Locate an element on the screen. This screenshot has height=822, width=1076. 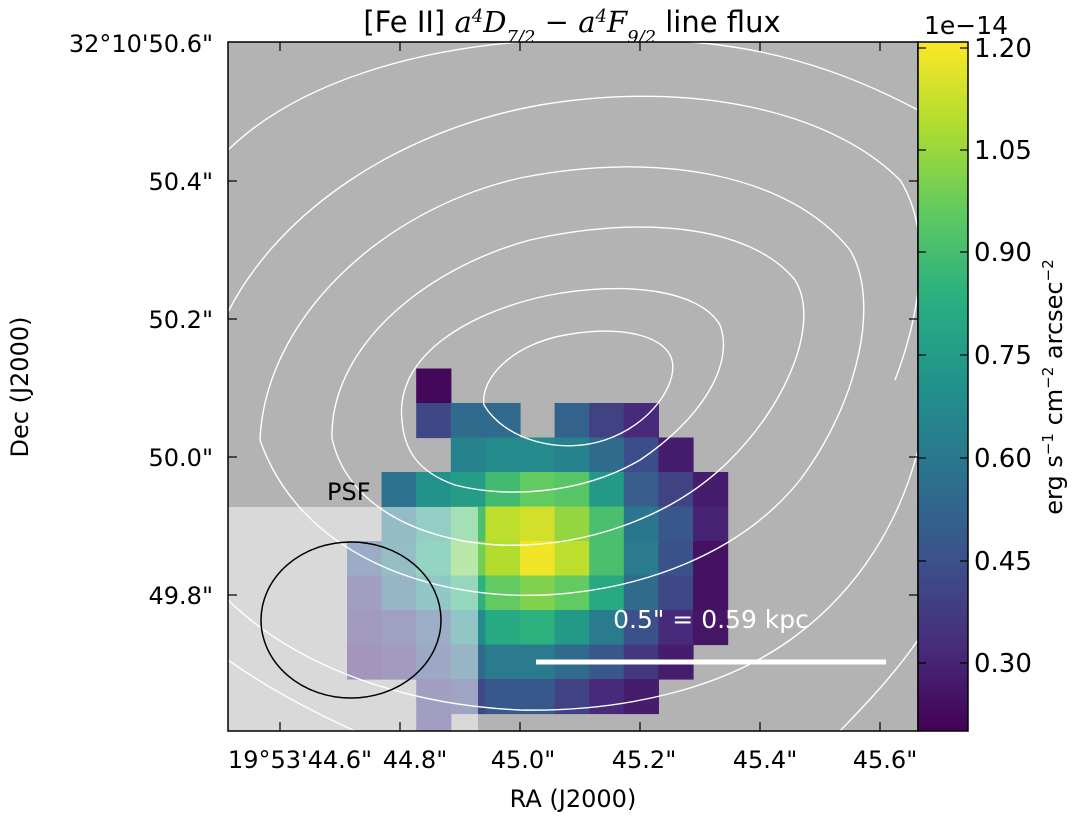
x-tick-label: 19°53'44.6" is located at coordinates (300, 760).